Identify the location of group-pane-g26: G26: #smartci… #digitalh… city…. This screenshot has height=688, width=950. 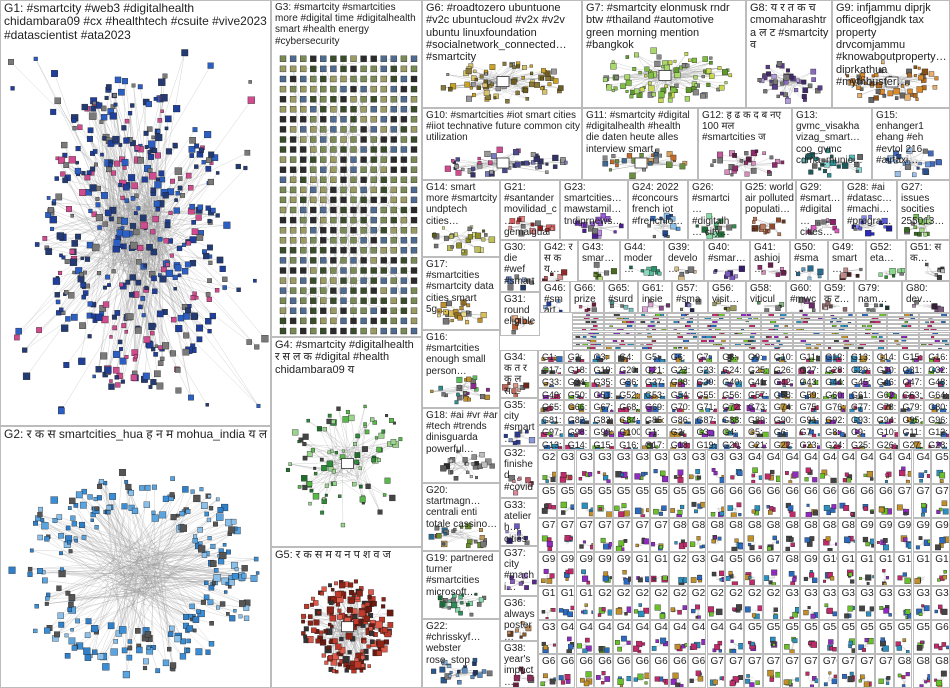
(714, 210).